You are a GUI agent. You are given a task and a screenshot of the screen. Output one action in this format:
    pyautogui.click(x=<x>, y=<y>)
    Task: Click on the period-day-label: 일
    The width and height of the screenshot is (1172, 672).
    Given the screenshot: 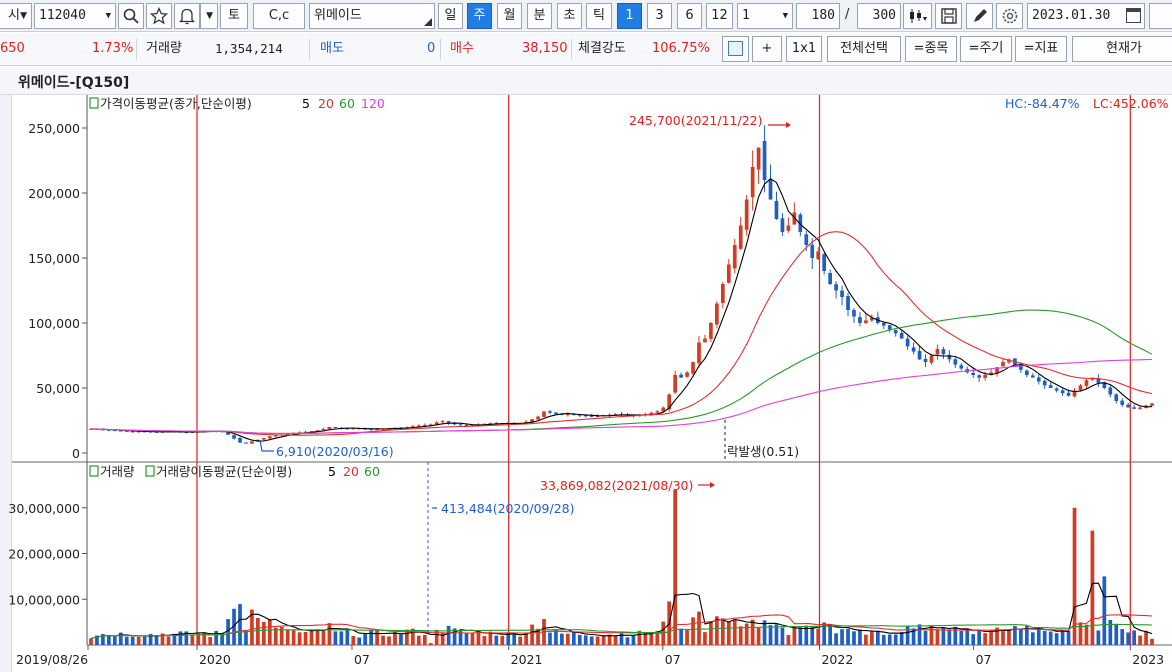 What is the action you would take?
    pyautogui.click(x=450, y=15)
    